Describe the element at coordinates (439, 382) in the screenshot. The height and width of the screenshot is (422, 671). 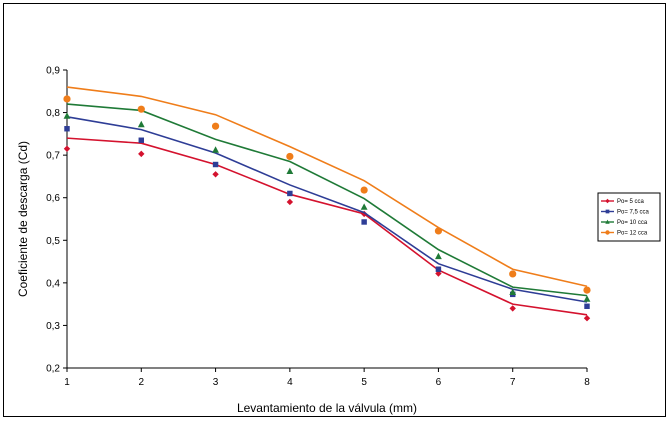
I see `x-tick-label: 6` at that location.